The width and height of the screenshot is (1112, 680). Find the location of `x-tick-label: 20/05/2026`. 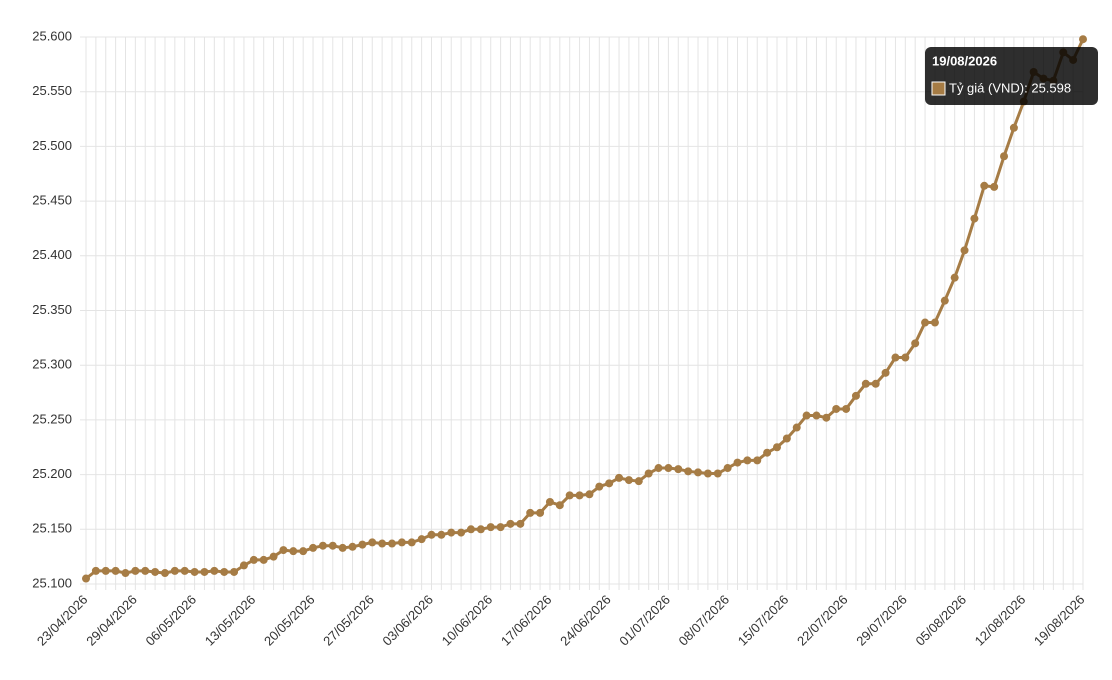

x-tick-label: 20/05/2026 is located at coordinates (289, 620).